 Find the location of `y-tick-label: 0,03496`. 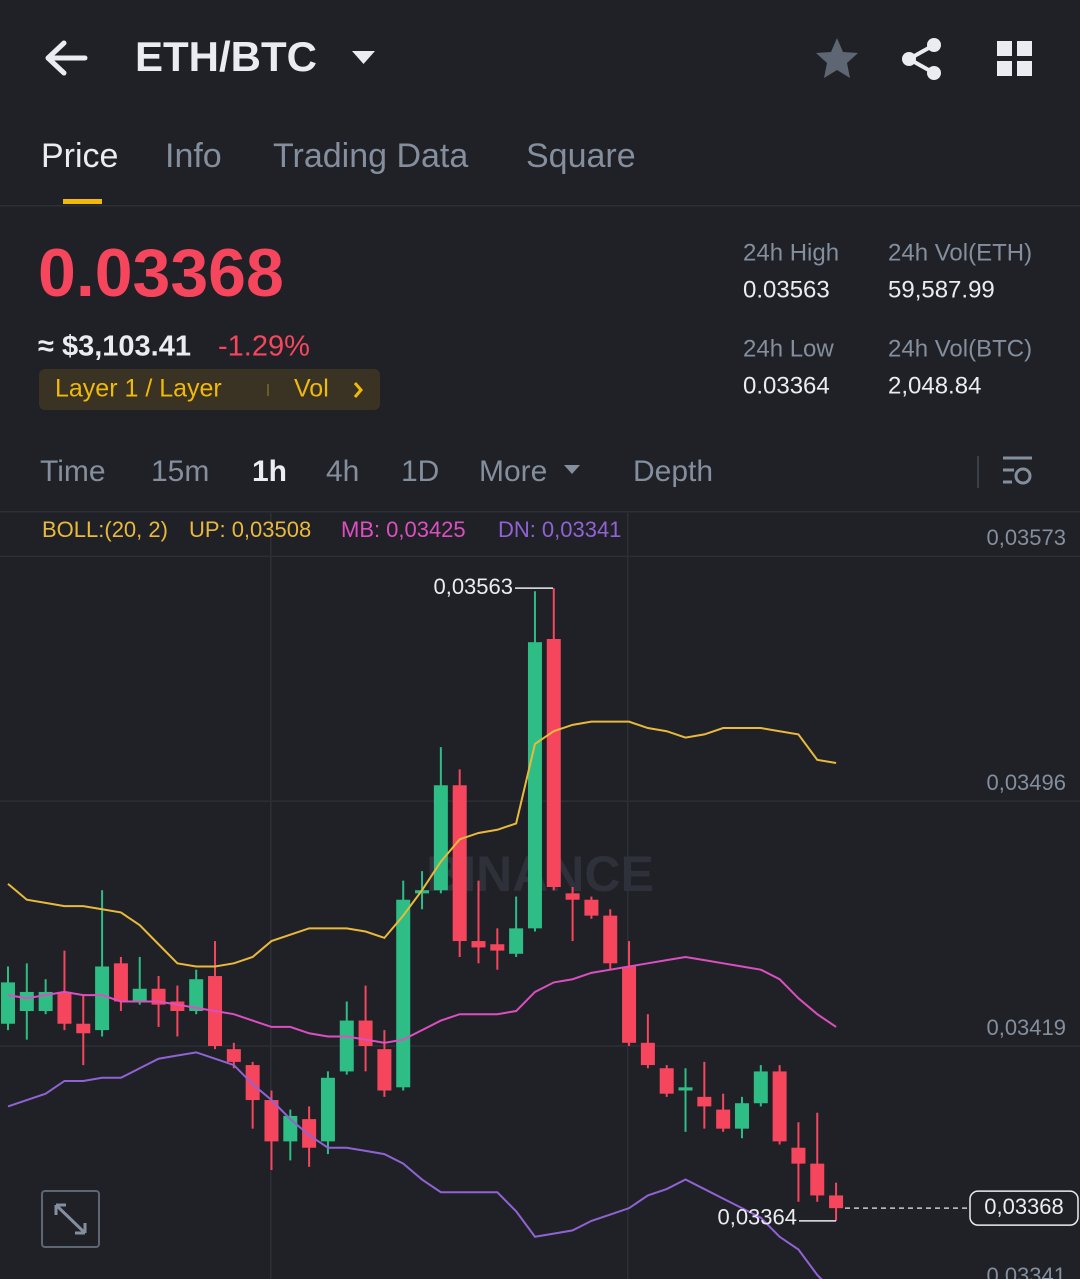

y-tick-label: 0,03496 is located at coordinates (1026, 782).